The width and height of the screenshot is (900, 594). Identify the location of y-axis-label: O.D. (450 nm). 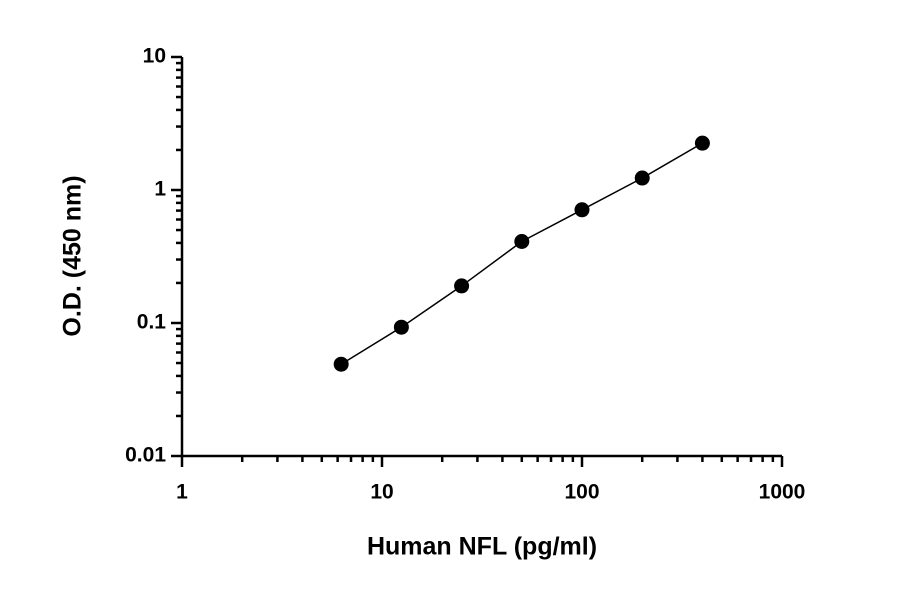
(73, 255).